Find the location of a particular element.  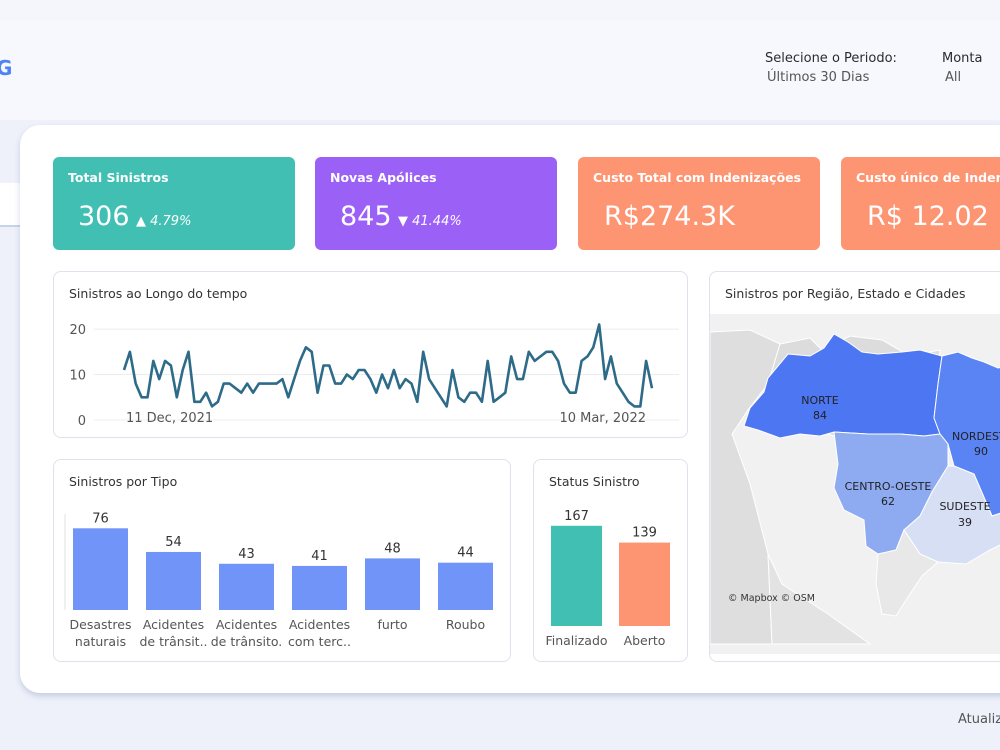

kpi-delta: ▲ 4.79% is located at coordinates (164, 221).